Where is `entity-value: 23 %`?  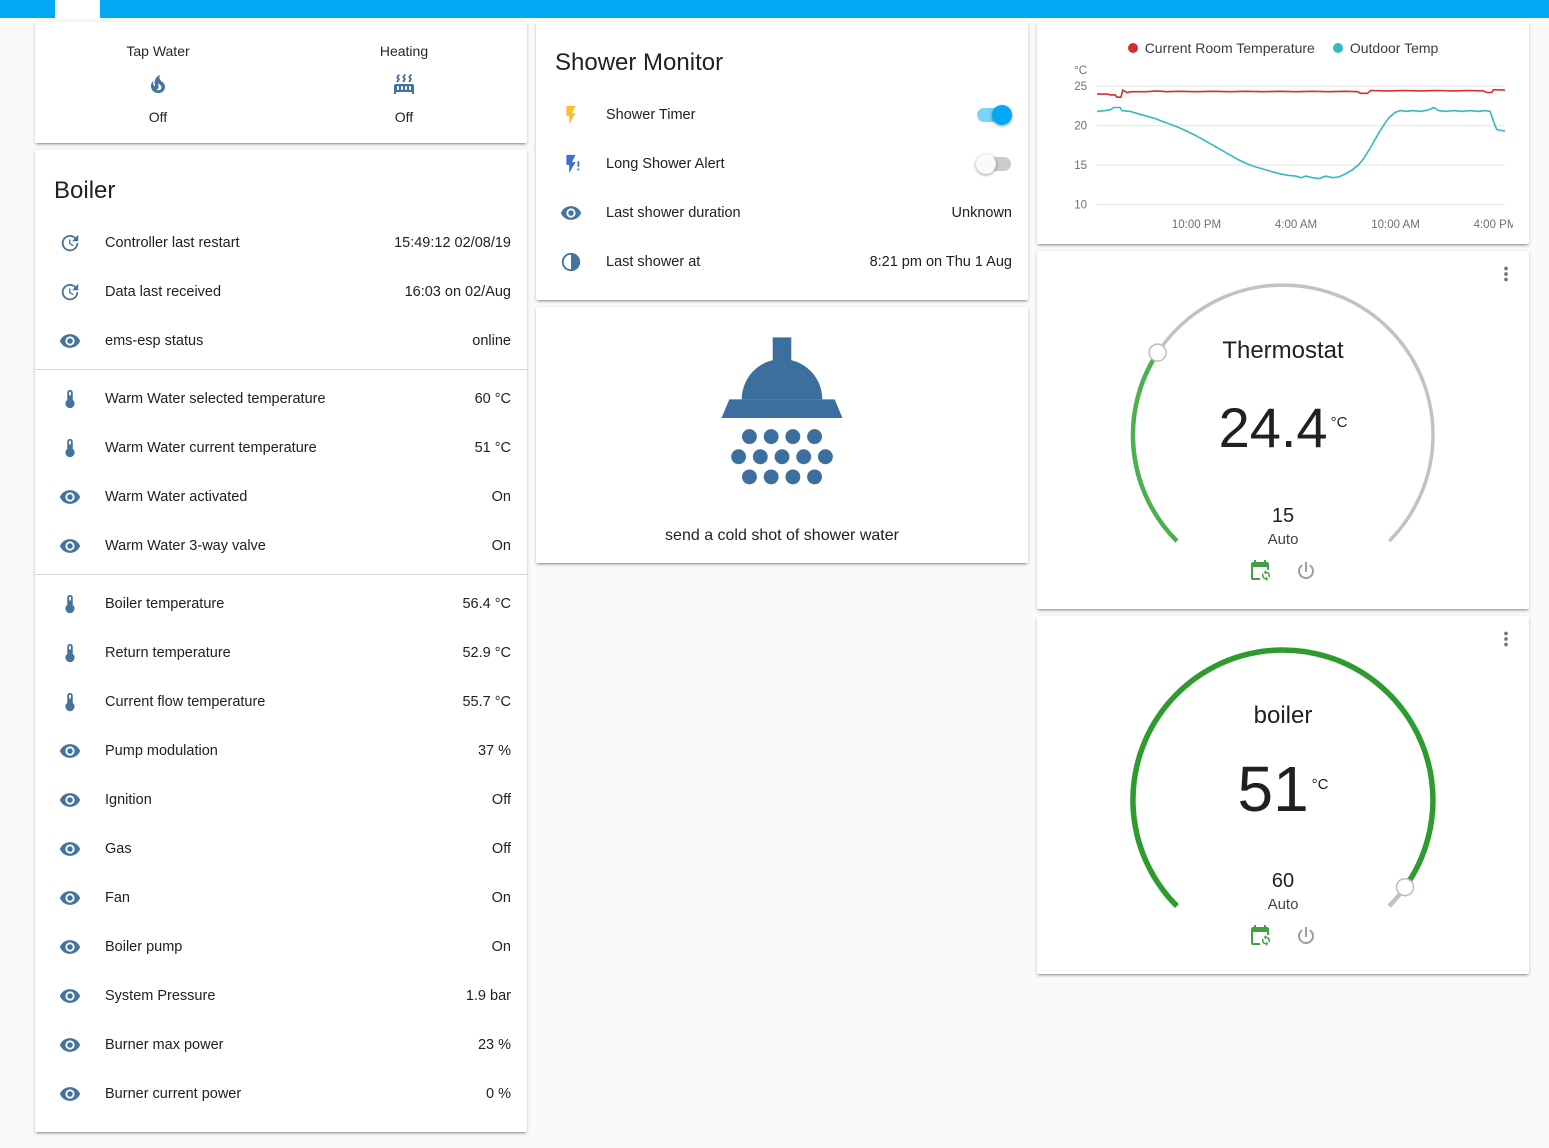 entity-value: 23 % is located at coordinates (494, 1044).